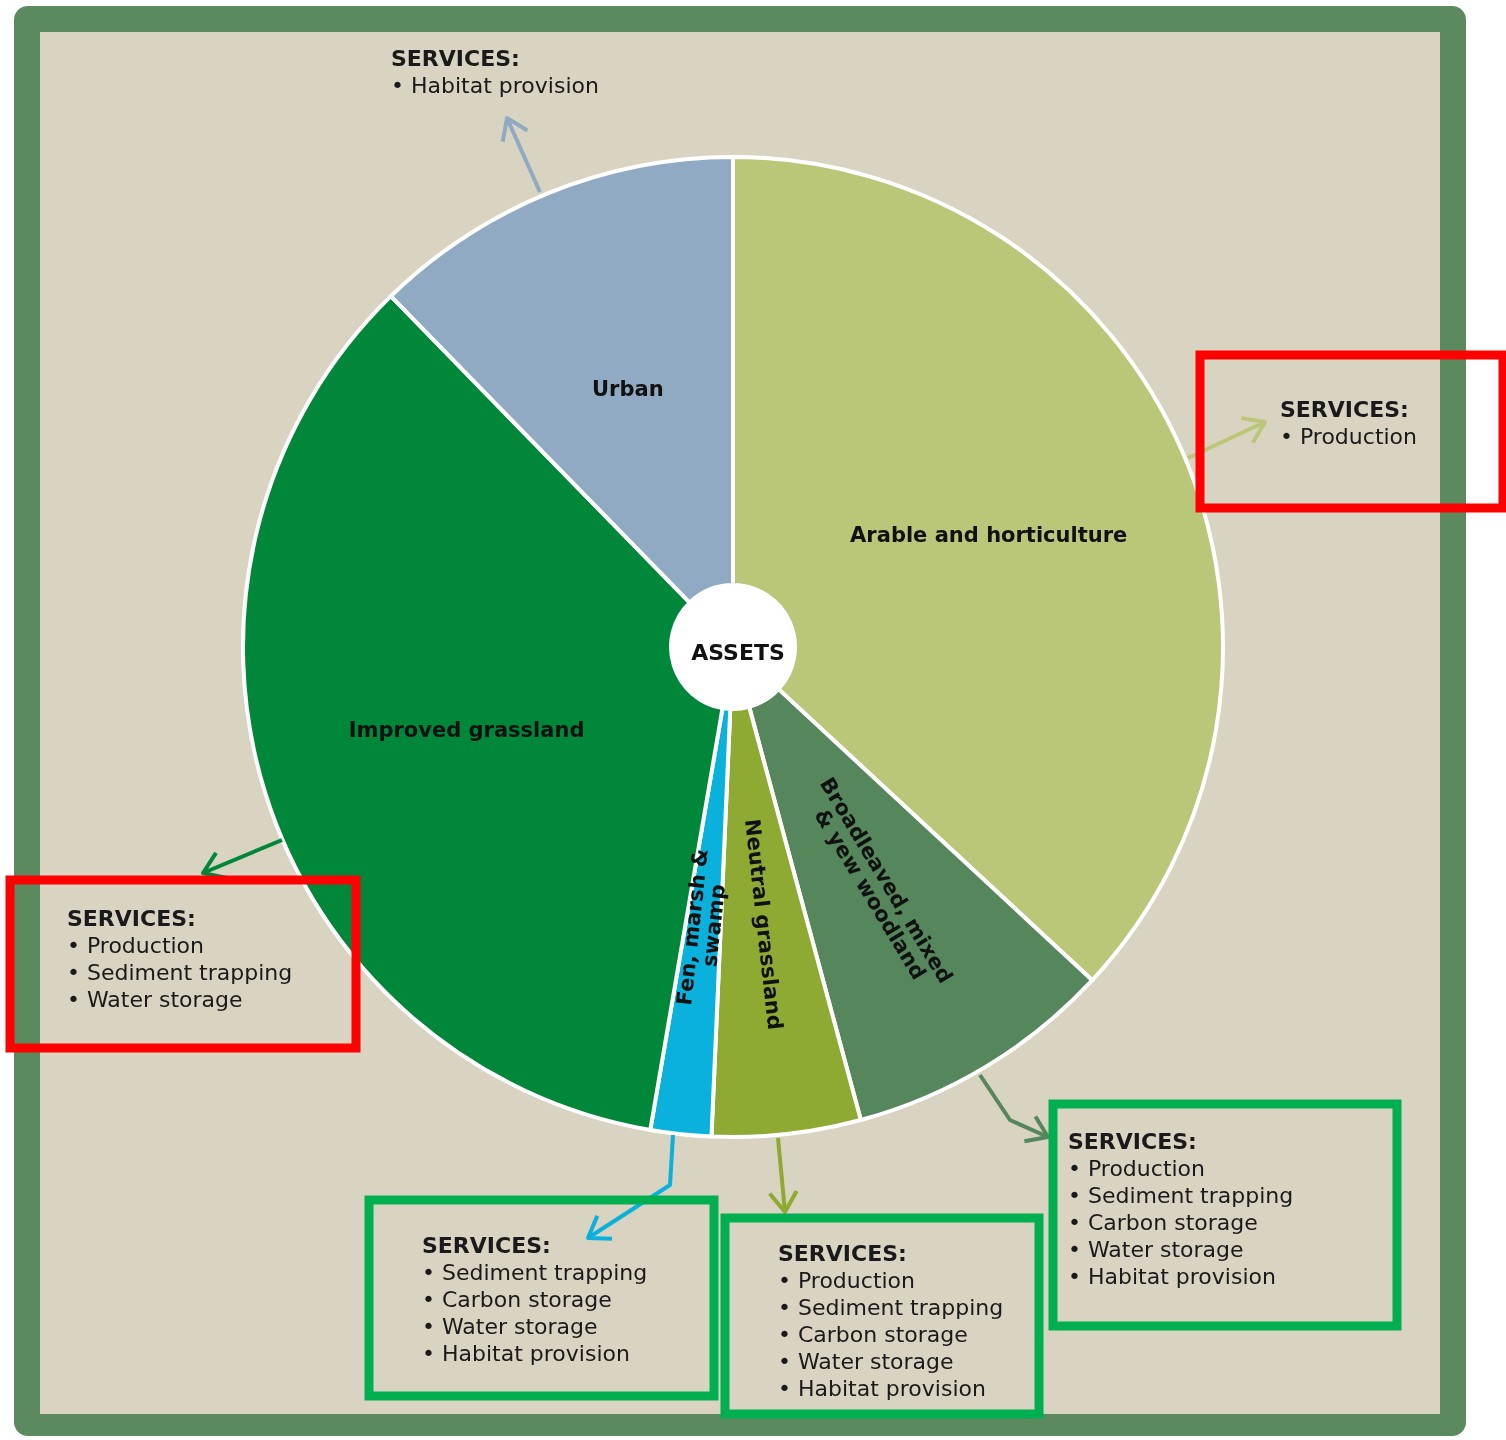 The width and height of the screenshot is (1506, 1440). Describe the element at coordinates (989, 535) in the screenshot. I see `slice-label: Arable and horticulture` at that location.